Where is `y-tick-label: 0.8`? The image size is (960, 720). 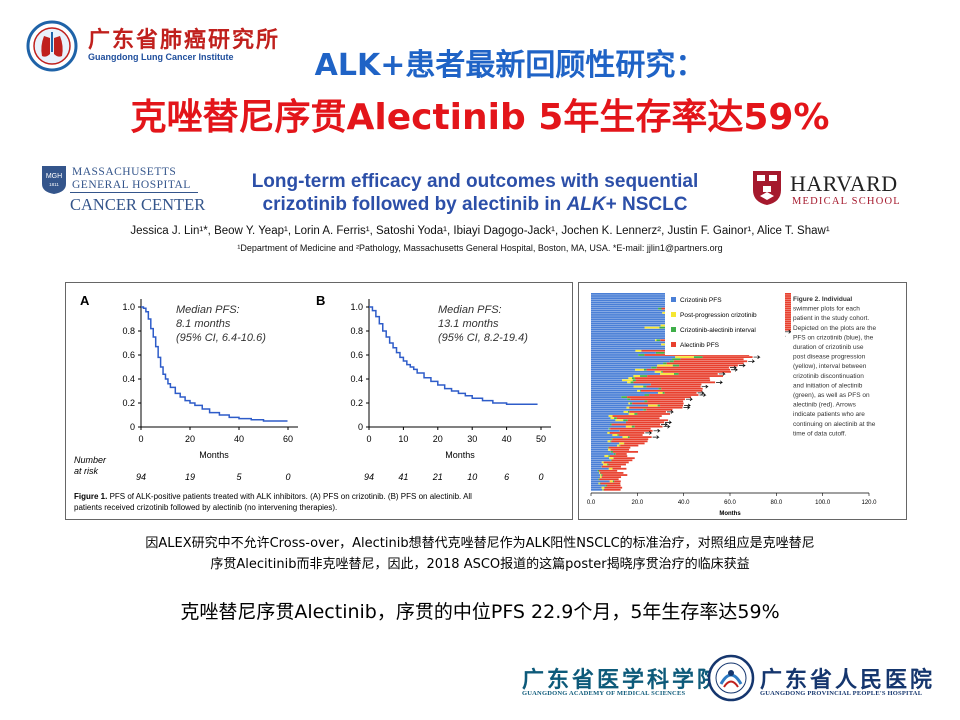
y-tick-label: 0.8 is located at coordinates (128, 331).